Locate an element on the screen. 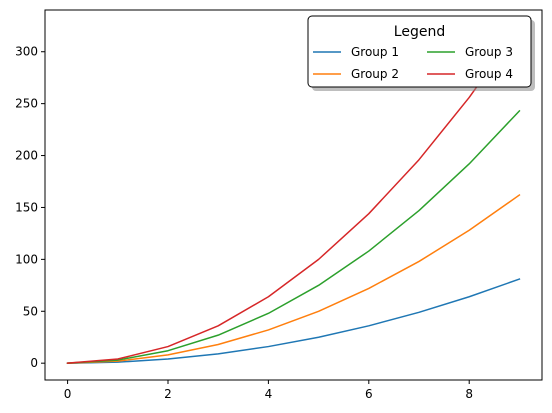 The width and height of the screenshot is (552, 413). x-tick-label-3: 6 is located at coordinates (369, 394).